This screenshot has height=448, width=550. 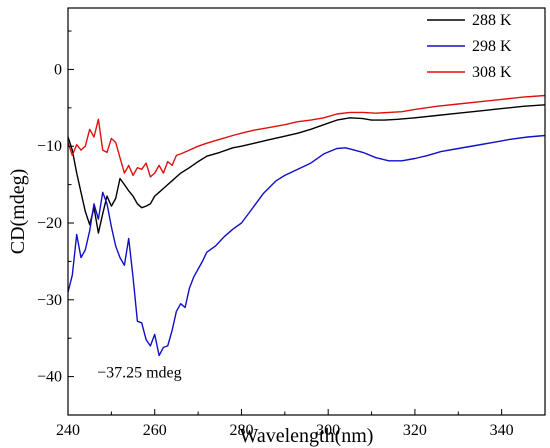 I want to click on y-tick-label: −20, so click(x=49, y=223).